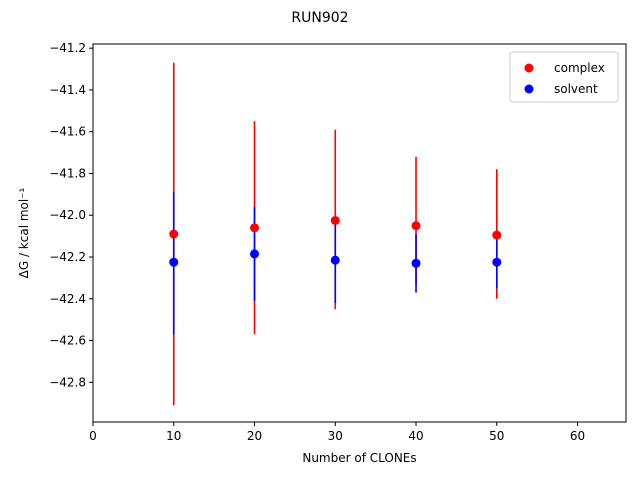 This screenshot has height=480, width=640. I want to click on x-tick-label: 0, so click(93, 436).